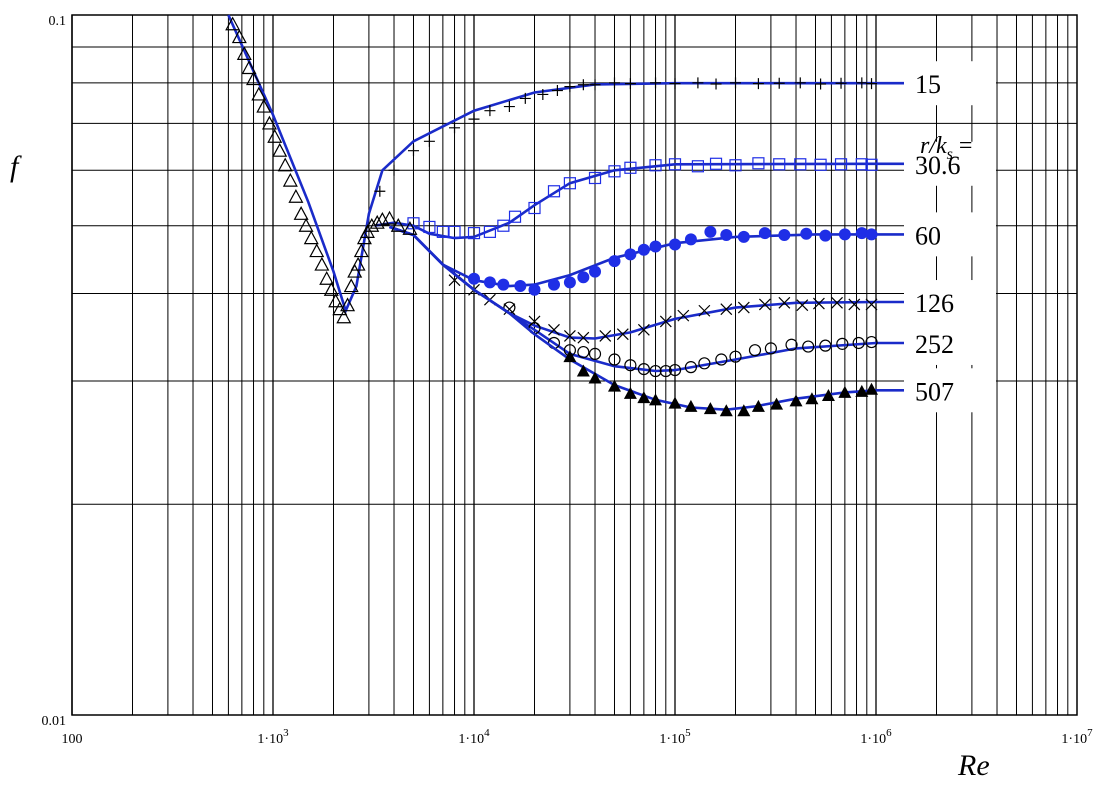 This screenshot has width=1107, height=789. Describe the element at coordinates (647, 318) in the screenshot. I see `series-curve` at that location.